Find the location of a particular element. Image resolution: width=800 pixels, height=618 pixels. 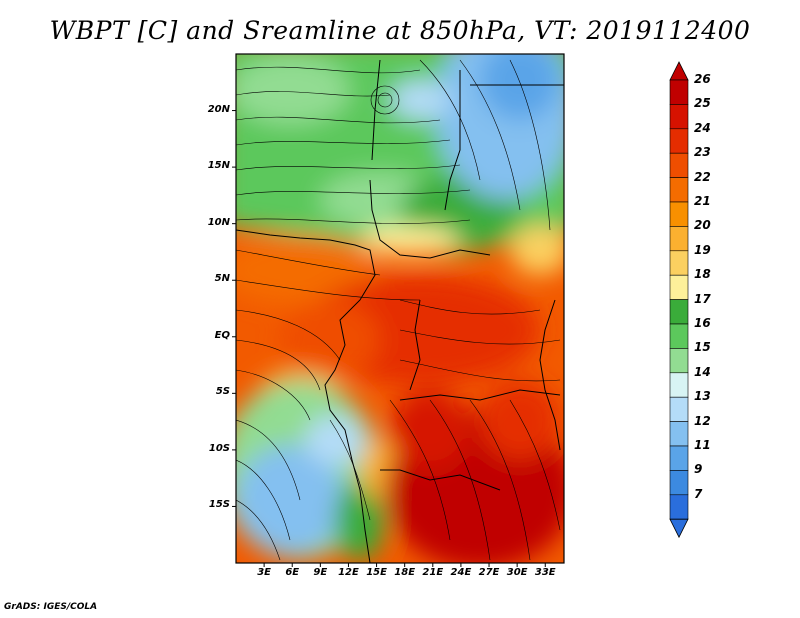

latitude-ticks is located at coordinates (234, 308).